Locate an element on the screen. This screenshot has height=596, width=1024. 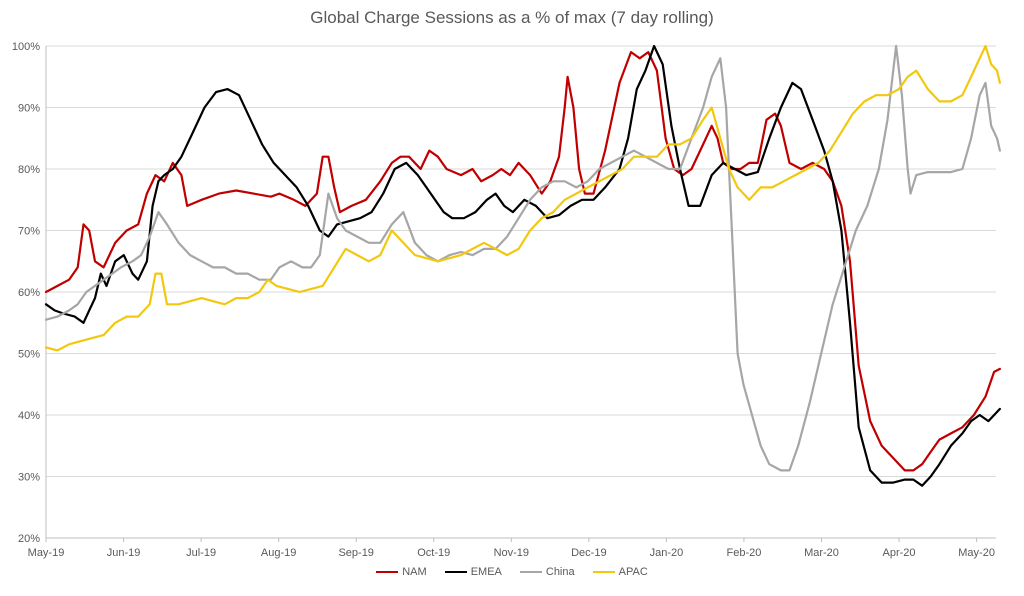
legend-label: NAM is located at coordinates (414, 572).